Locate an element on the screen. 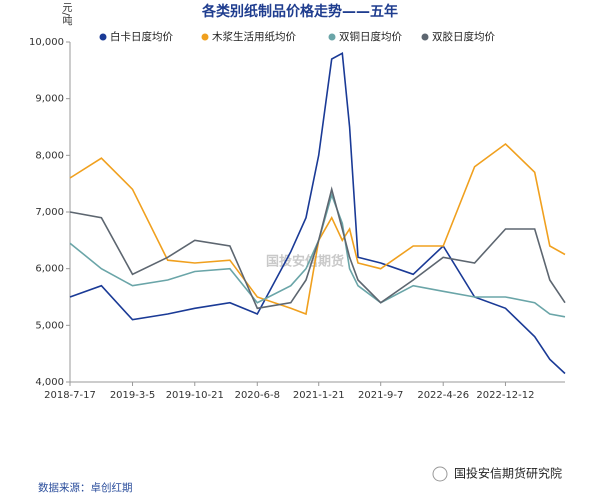 The image size is (609, 502). legend-label: 木浆生活用纸均价 is located at coordinates (254, 36).